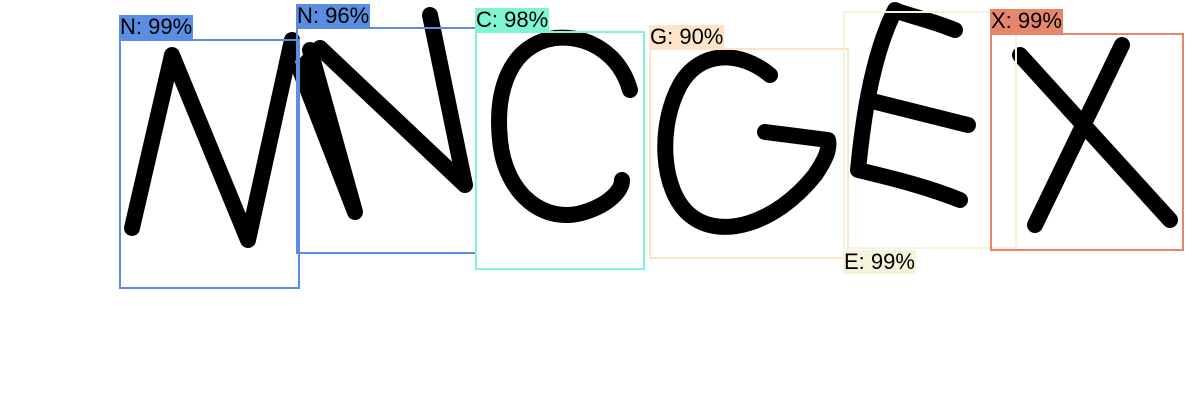  Describe the element at coordinates (1095, 135) in the screenshot. I see `glyph-x` at that location.